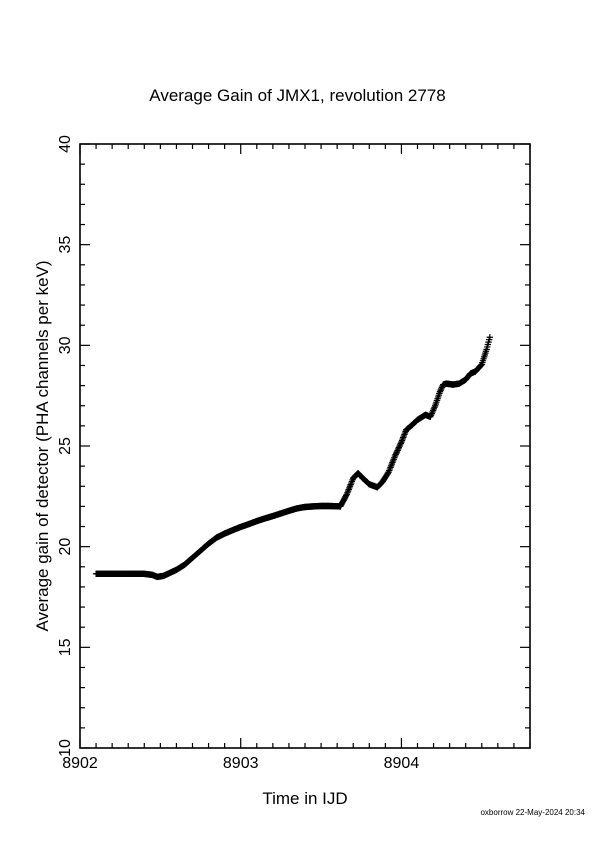  Describe the element at coordinates (65, 245) in the screenshot. I see `y-tick-label: 35` at that location.